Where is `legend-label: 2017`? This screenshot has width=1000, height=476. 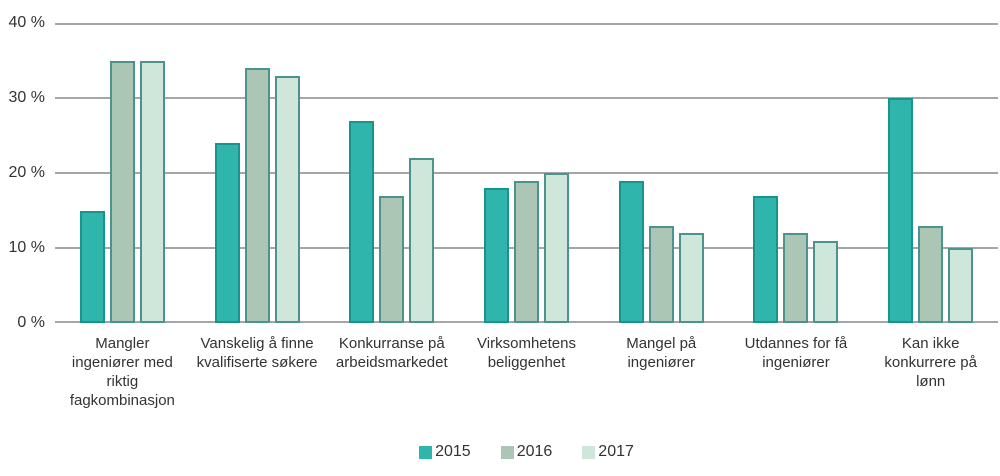 legend-label: 2017 is located at coordinates (616, 451).